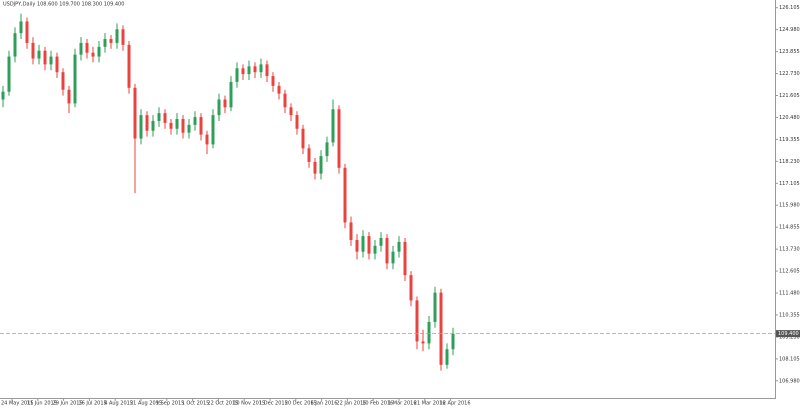 The height and width of the screenshot is (408, 800). I want to click on x-tick-label: 9 Sep 2015, so click(170, 404).